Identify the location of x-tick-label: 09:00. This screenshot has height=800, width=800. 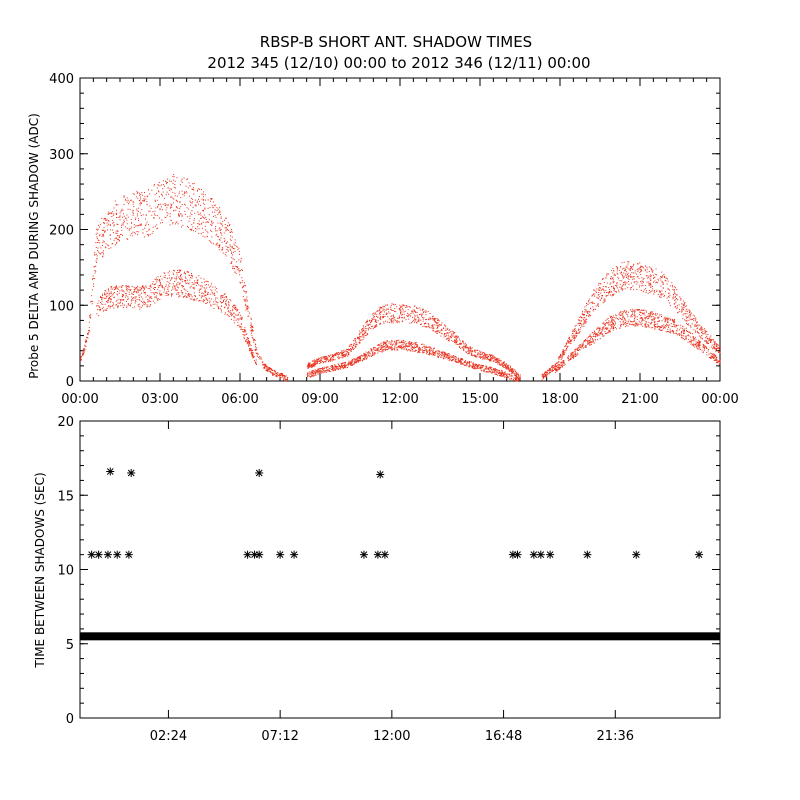
(319, 399).